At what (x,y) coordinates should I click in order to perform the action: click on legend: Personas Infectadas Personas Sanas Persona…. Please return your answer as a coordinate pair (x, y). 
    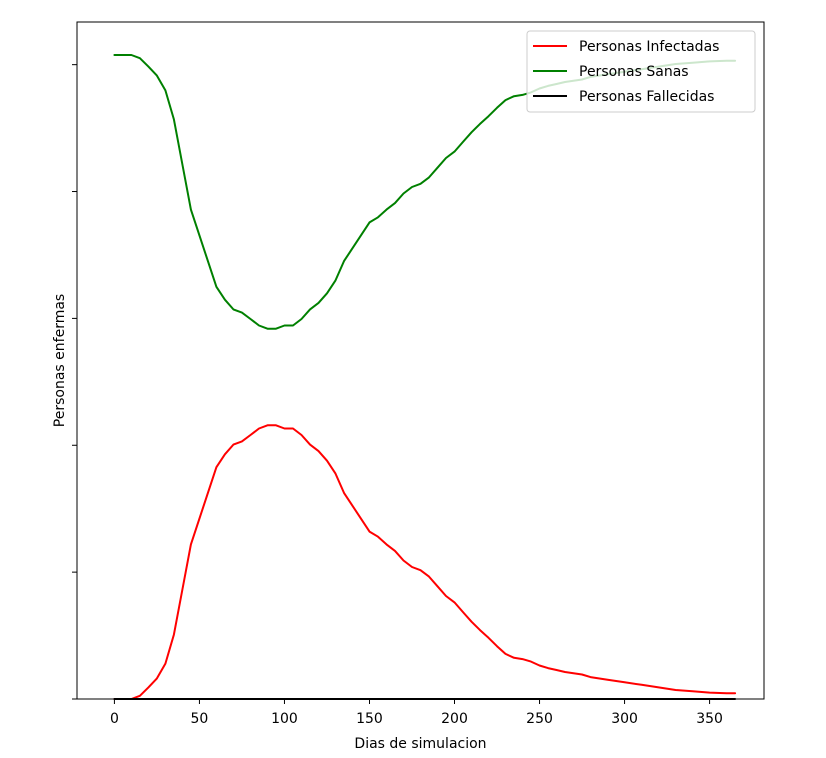
    Looking at the image, I should click on (641, 71).